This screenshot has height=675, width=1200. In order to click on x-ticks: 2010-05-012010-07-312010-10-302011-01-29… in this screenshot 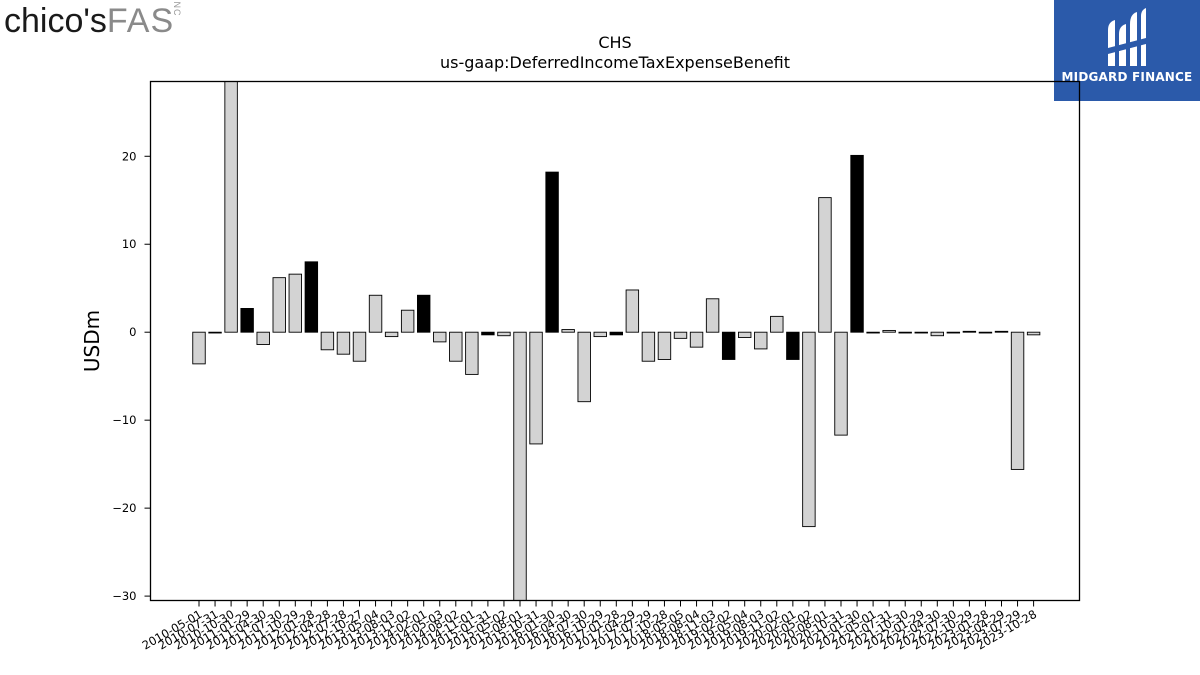, I will do `click(589, 626)`.